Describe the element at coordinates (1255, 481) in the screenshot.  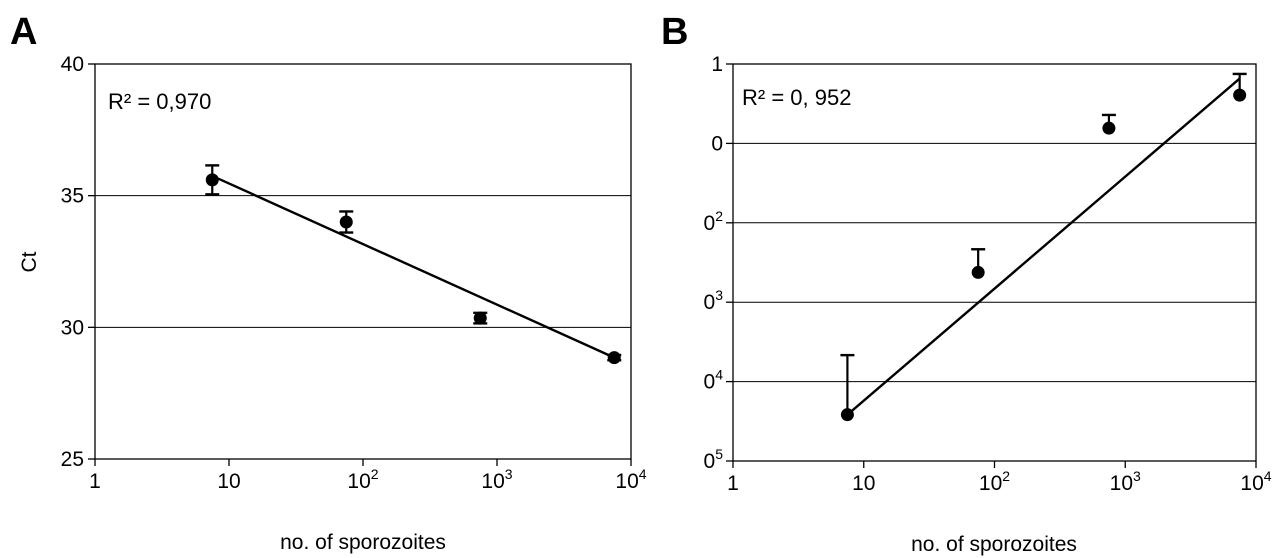
I see `panel-b-x-tick-label: 10⁴` at that location.